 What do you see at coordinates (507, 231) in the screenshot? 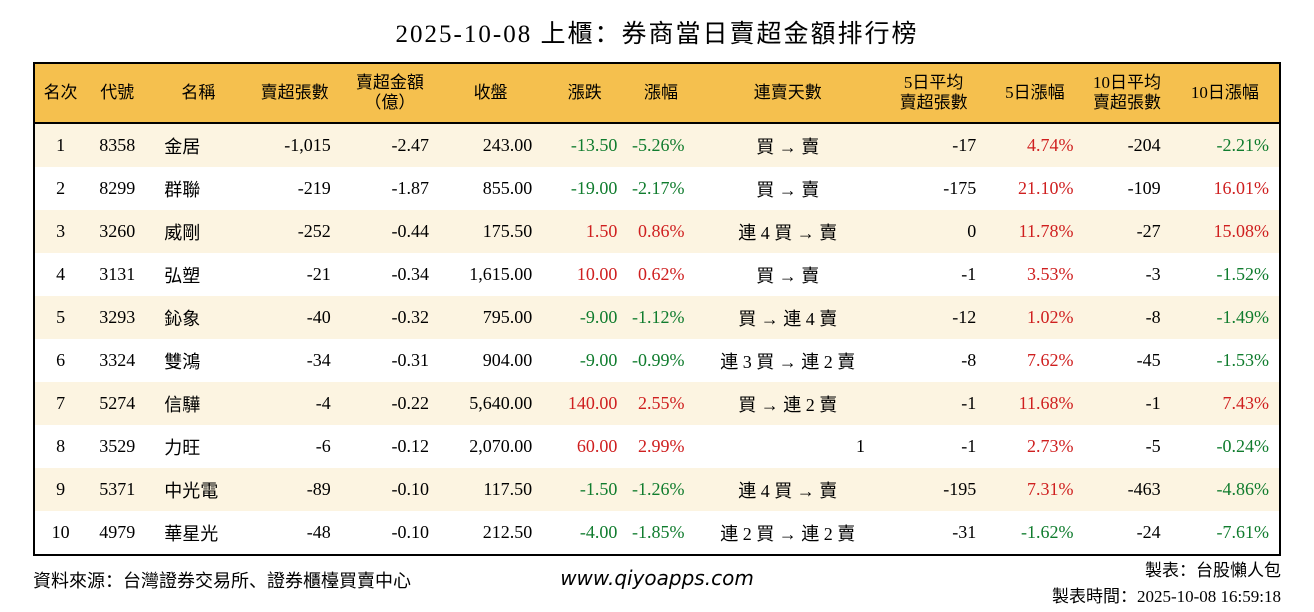
I see `cell-close-price: 175.50` at bounding box center [507, 231].